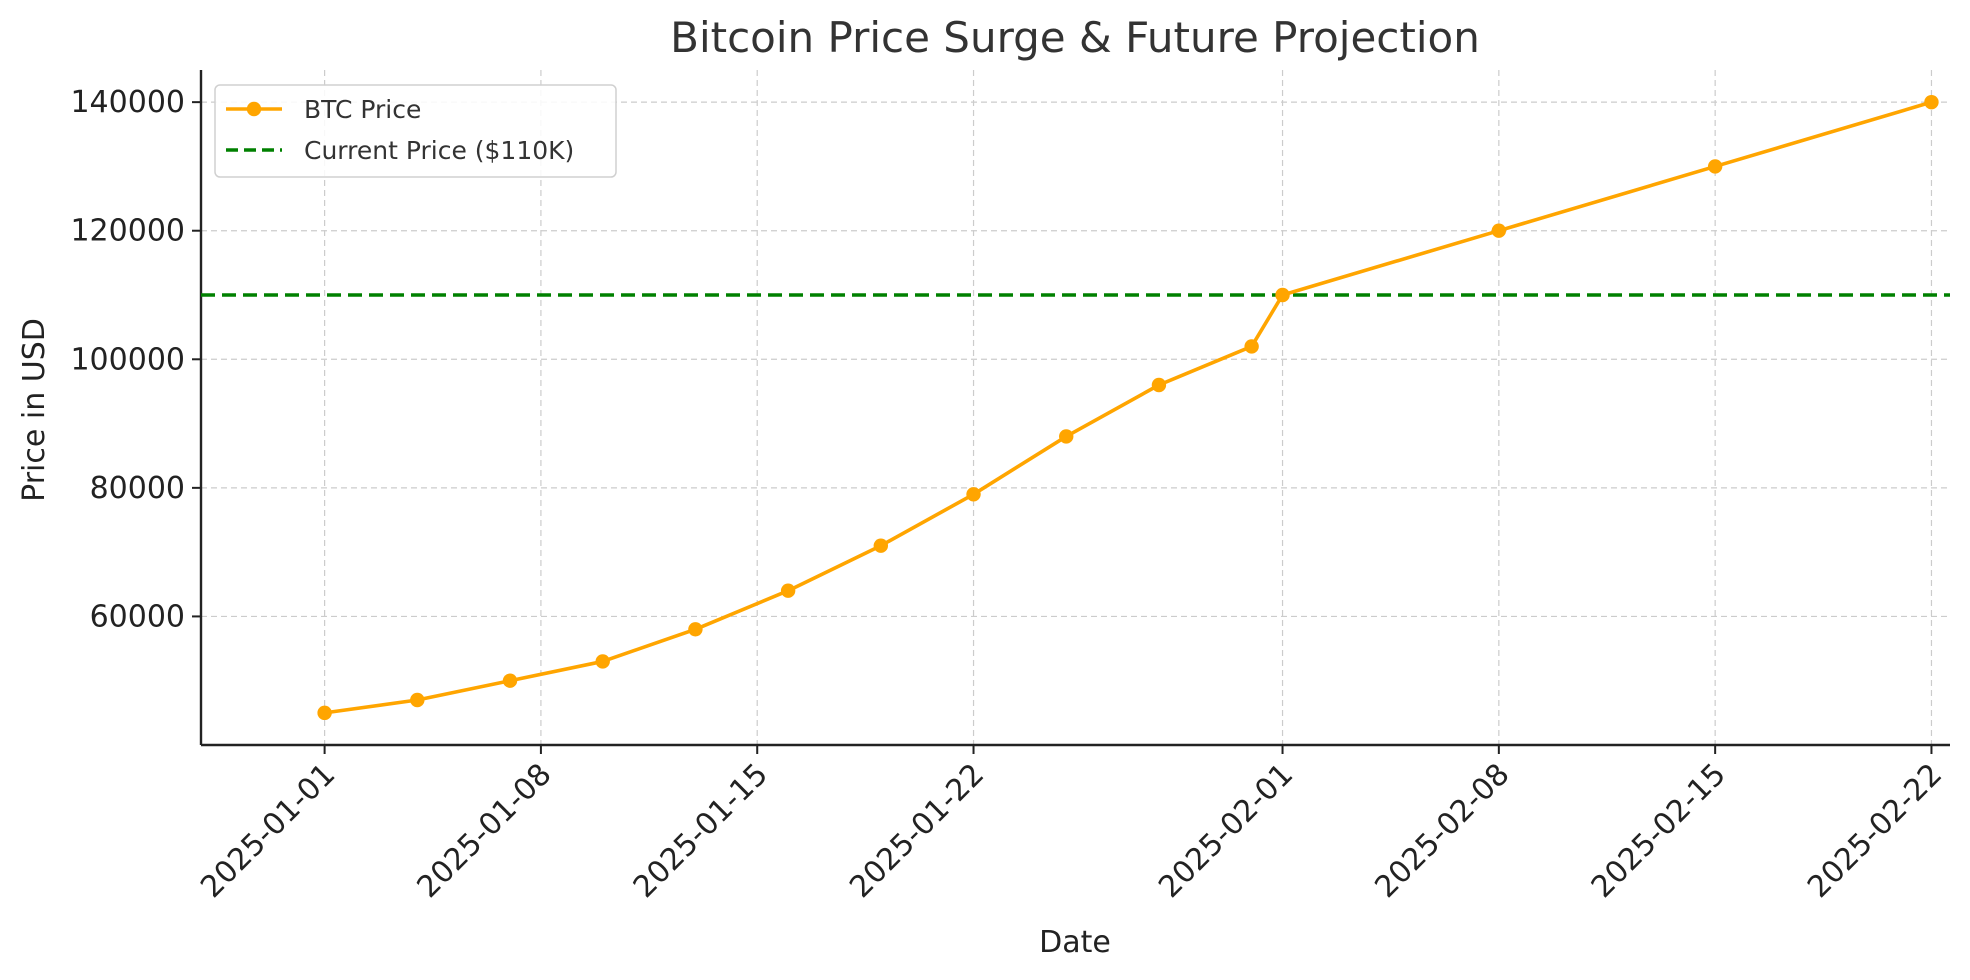 Image resolution: width=1970 pixels, height=980 pixels. I want to click on y-axis-title: Price in USD, so click(34, 410).